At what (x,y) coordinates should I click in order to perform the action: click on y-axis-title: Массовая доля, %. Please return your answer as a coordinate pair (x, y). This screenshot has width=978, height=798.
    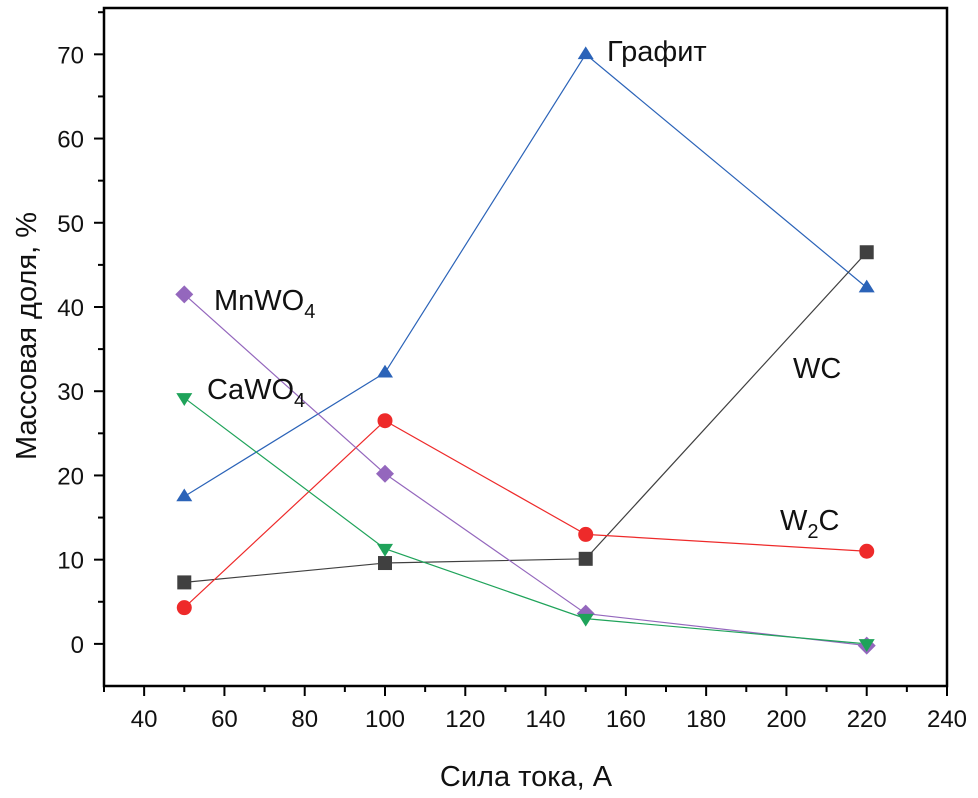
    Looking at the image, I should click on (27, 336).